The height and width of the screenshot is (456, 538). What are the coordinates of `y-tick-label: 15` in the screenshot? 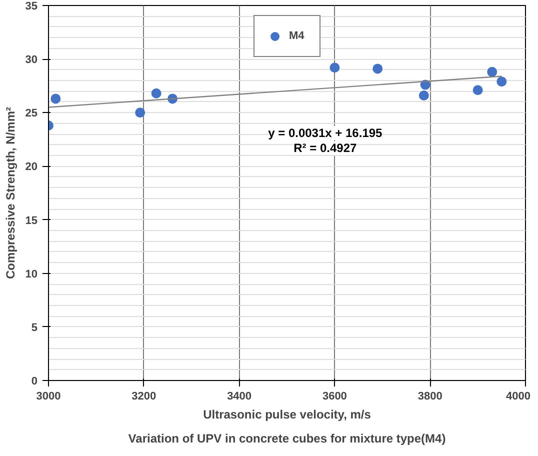 It's located at (31, 220).